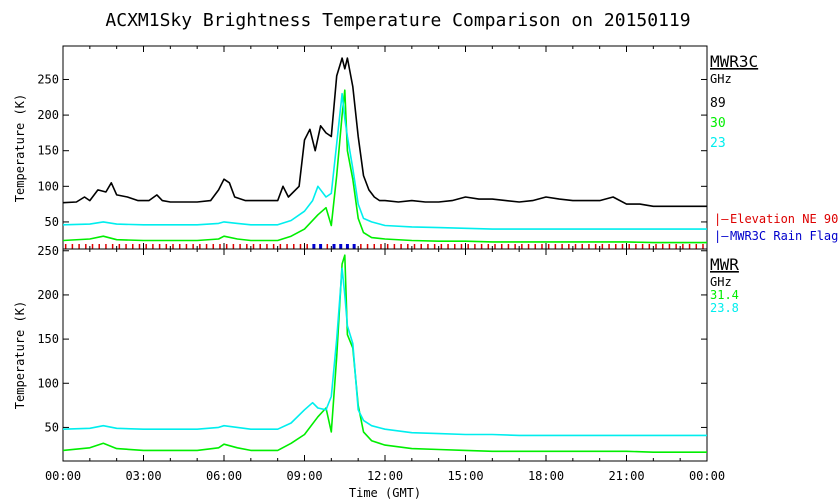  I want to click on top-legend-entry-89: 89, so click(718, 103).